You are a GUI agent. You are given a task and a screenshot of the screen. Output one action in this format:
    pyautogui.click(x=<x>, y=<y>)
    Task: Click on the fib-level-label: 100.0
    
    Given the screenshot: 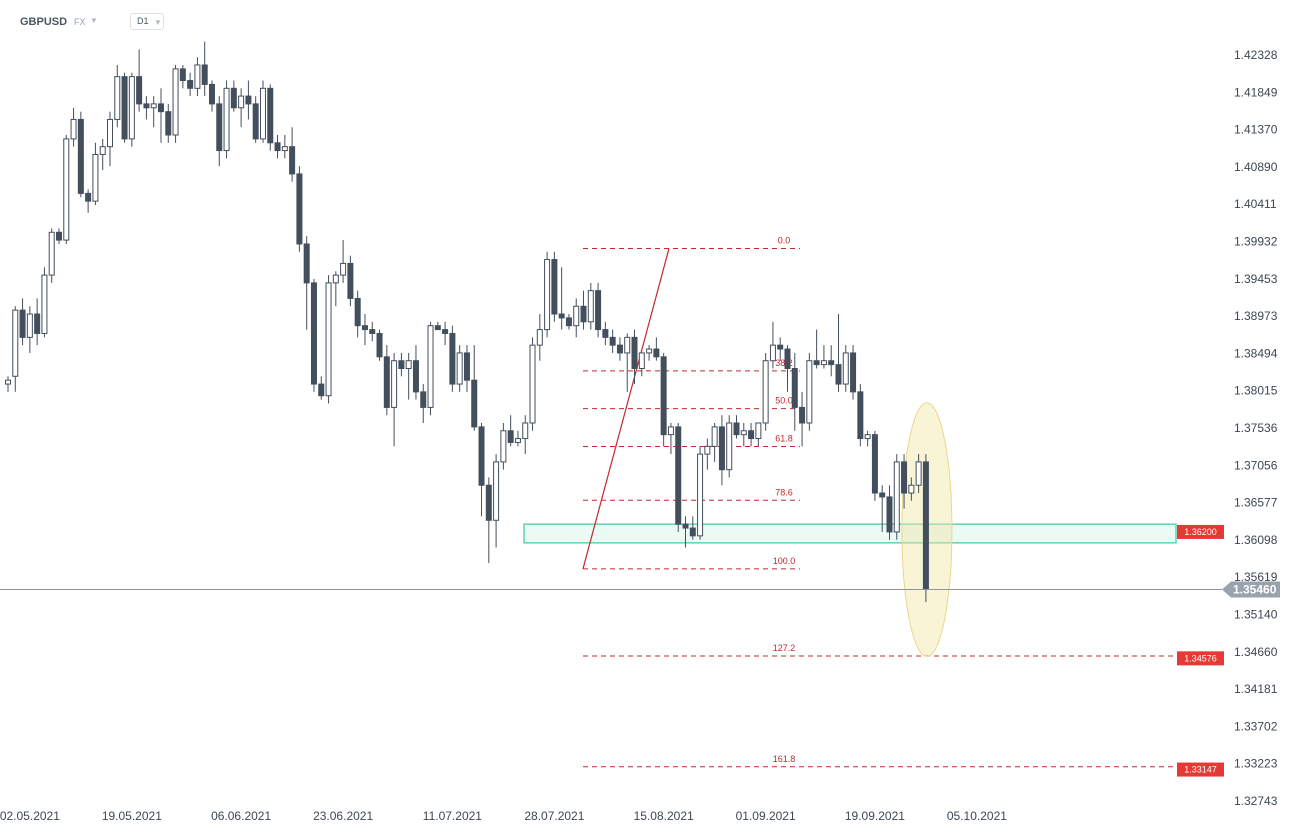 What is the action you would take?
    pyautogui.click(x=784, y=561)
    